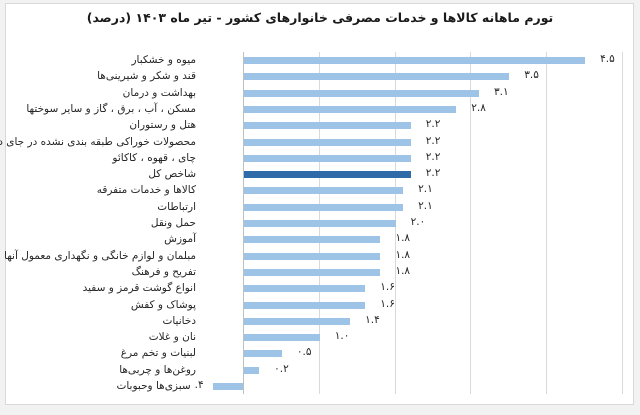 The image size is (640, 415). What do you see at coordinates (111, 109) in the screenshot?
I see `category-label: مسکن ، آب ، برق ، گاز و سایر سوختها` at bounding box center [111, 109].